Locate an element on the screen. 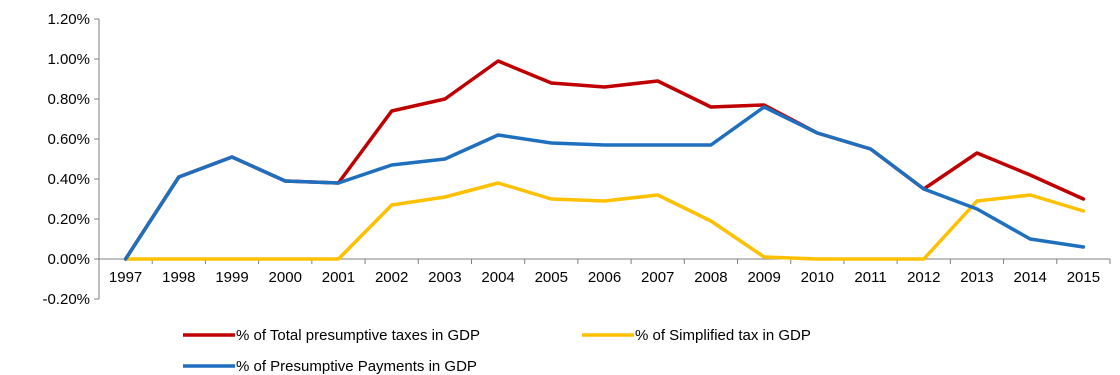 The height and width of the screenshot is (375, 1120). x-tick-label: 2014 is located at coordinates (1029, 277).